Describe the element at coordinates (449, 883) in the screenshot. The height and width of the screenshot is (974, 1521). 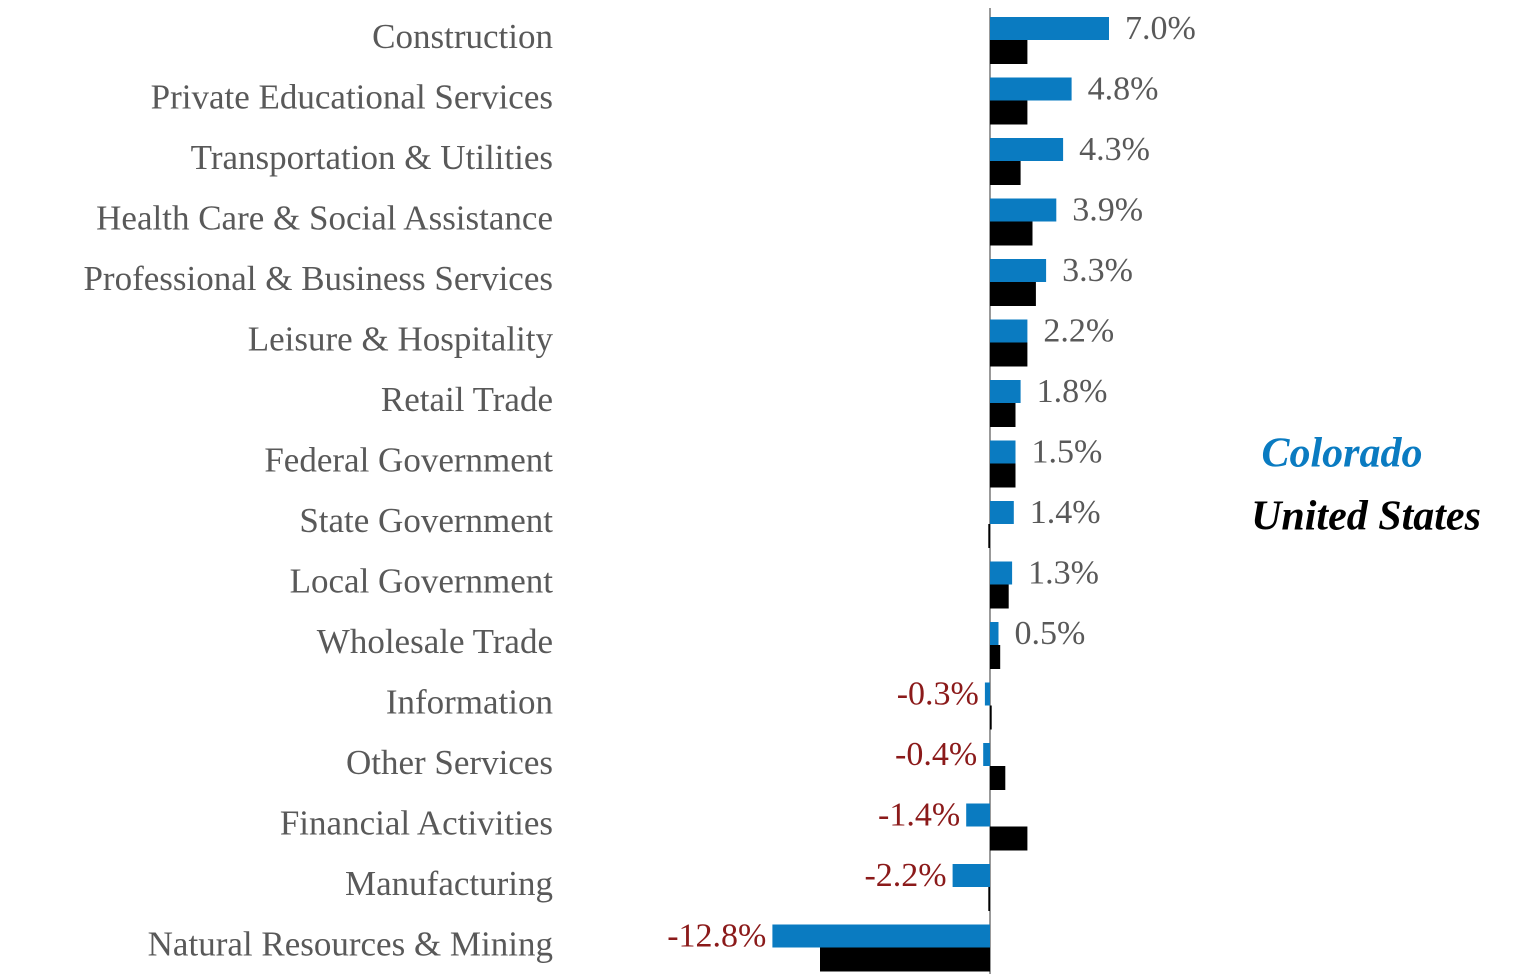
I see `category-label: Manufacturing` at that location.